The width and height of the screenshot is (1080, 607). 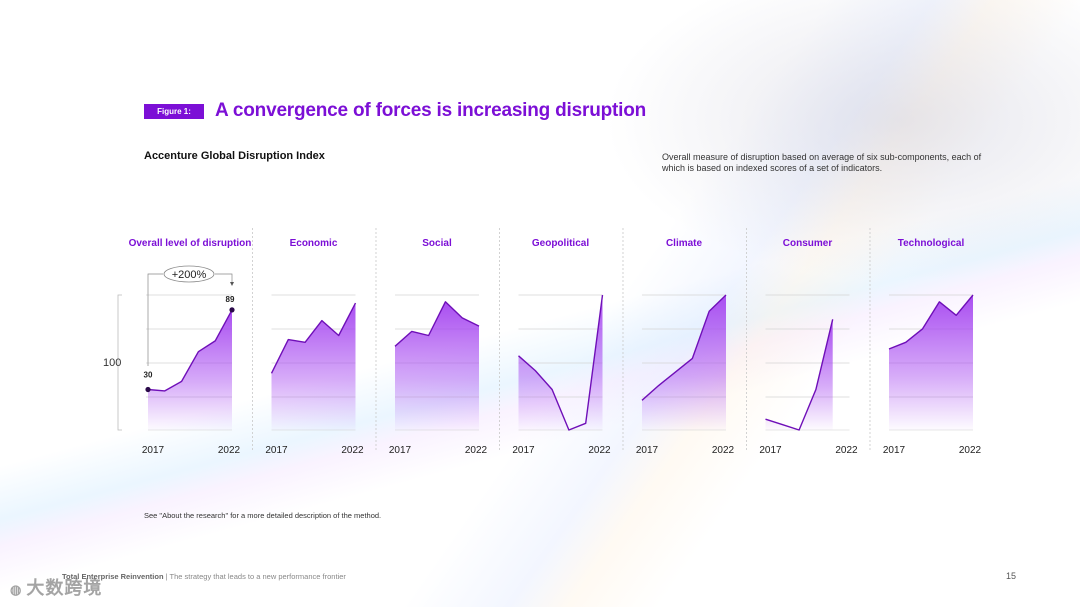 What do you see at coordinates (931, 243) in the screenshot?
I see `panel-title-technological: Technological` at bounding box center [931, 243].